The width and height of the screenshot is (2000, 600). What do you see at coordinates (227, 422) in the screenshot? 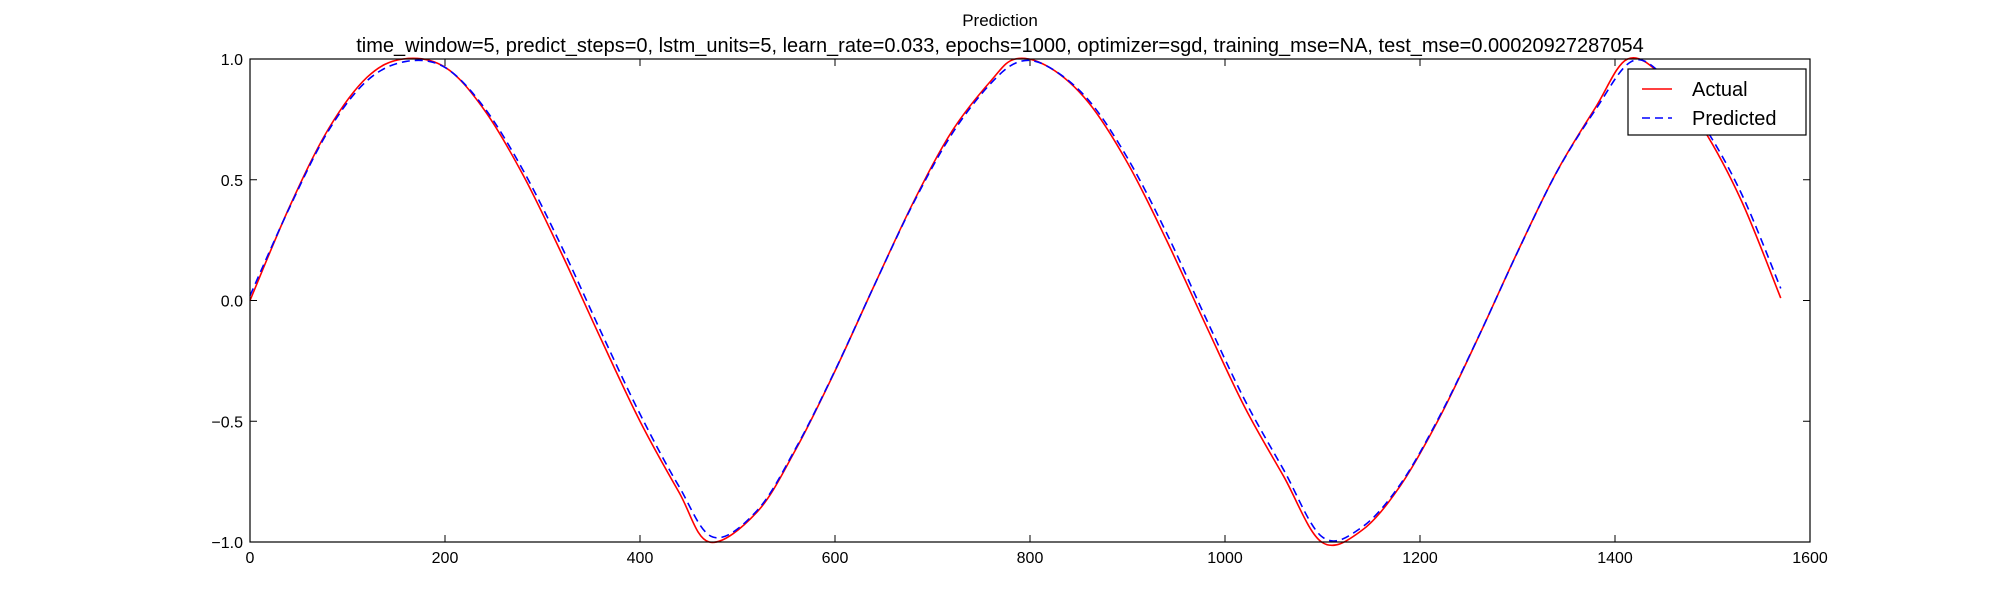
I see `y-tick-label: −0.5` at bounding box center [227, 422].